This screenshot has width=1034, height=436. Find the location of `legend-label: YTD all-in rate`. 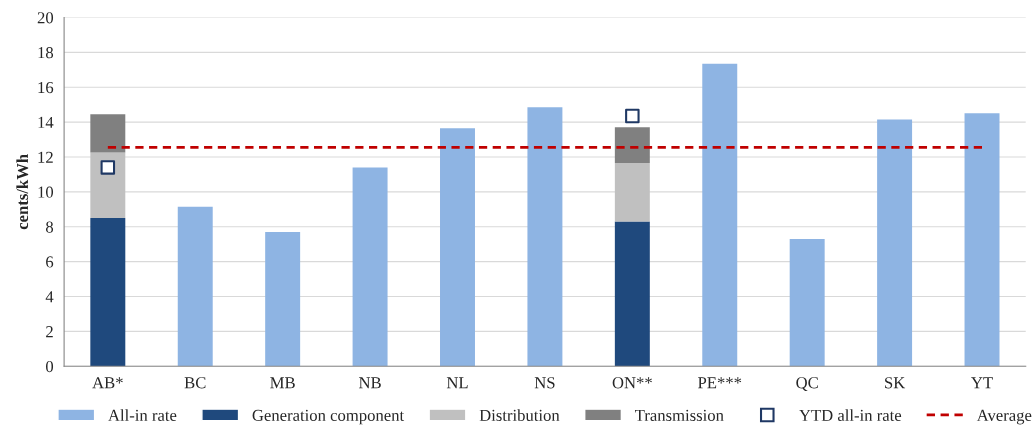

legend-label: YTD all-in rate is located at coordinates (850, 415).